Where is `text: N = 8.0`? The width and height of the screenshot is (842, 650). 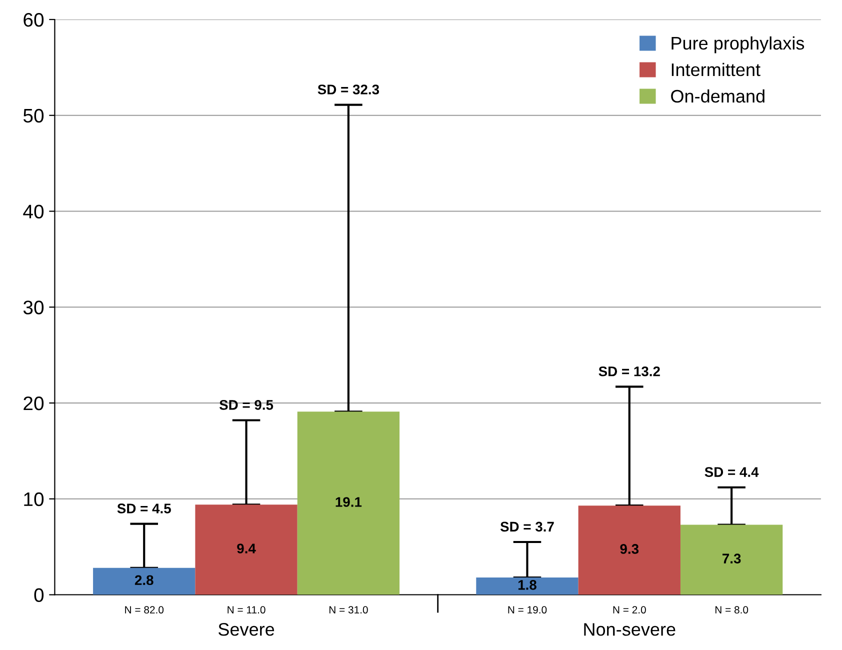 text: N = 8.0 is located at coordinates (731, 610).